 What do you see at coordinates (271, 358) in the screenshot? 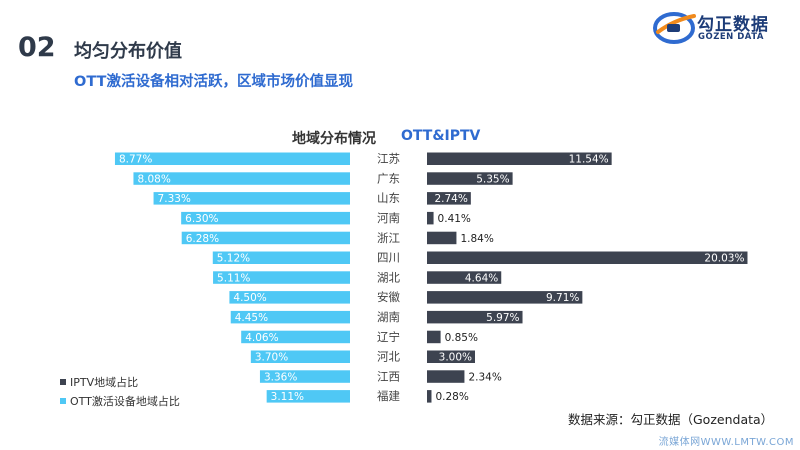
I see `bar-label-ott: 3.70%` at bounding box center [271, 358].